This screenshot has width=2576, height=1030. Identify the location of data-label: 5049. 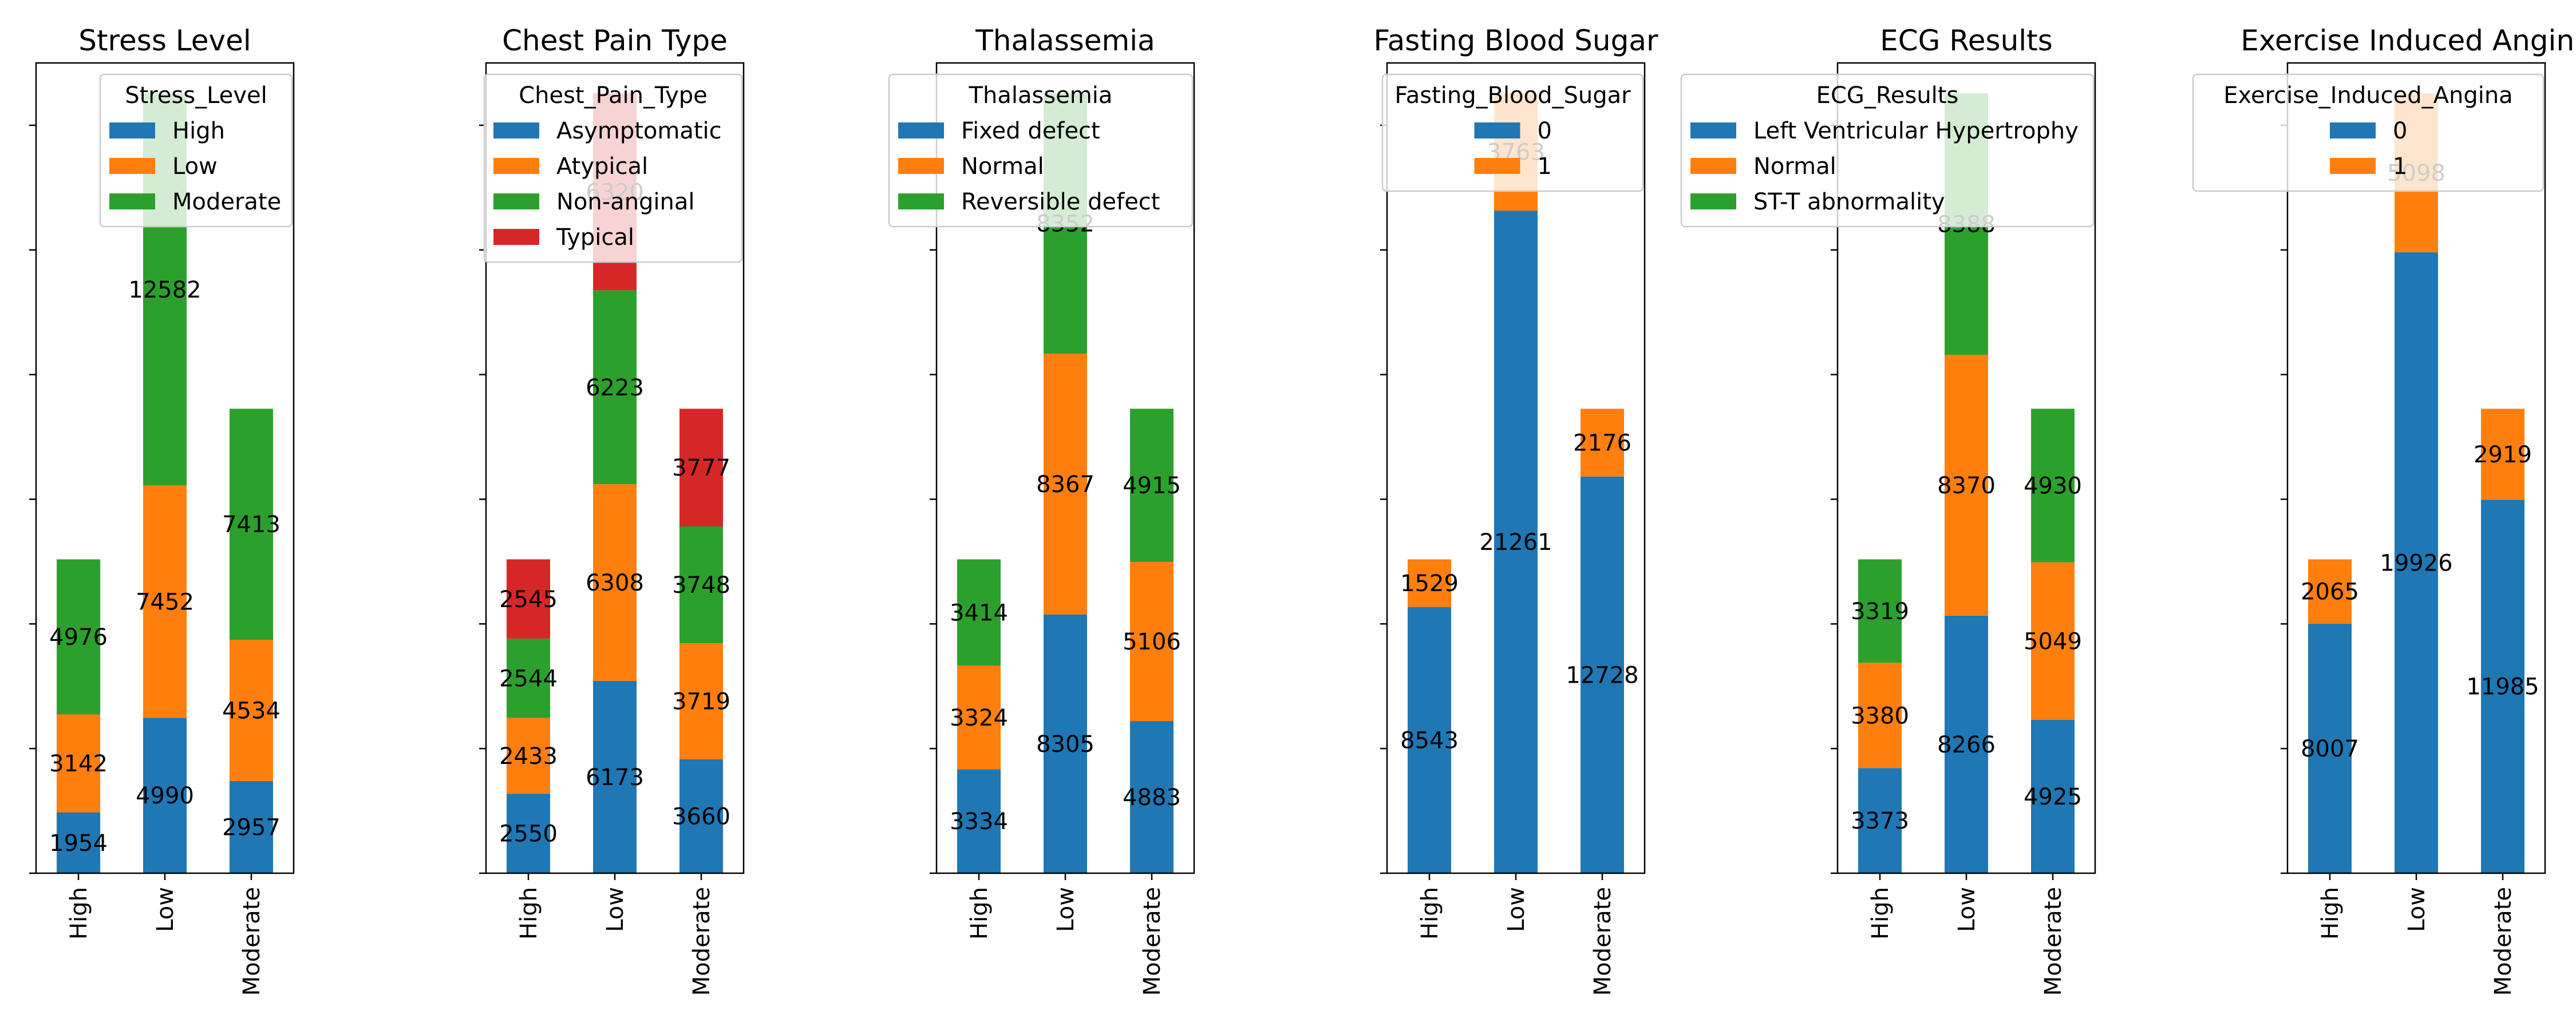
(2053, 641).